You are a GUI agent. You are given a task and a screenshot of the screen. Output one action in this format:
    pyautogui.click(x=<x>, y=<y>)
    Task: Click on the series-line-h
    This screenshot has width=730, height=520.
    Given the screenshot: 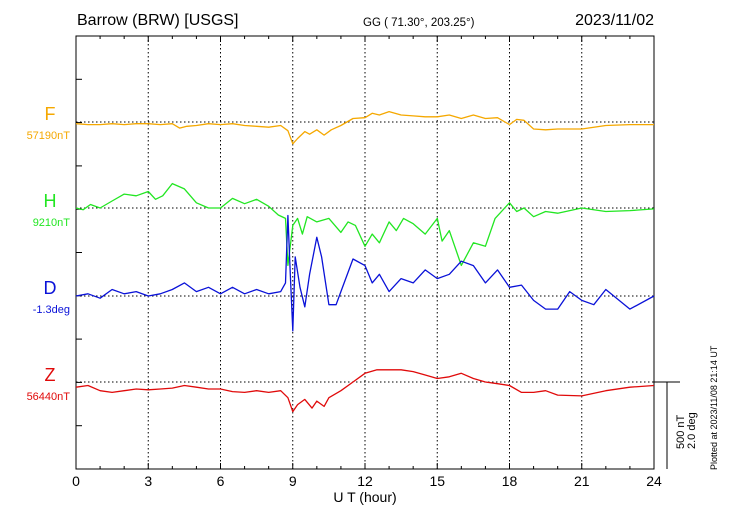 What is the action you would take?
    pyautogui.click(x=365, y=224)
    